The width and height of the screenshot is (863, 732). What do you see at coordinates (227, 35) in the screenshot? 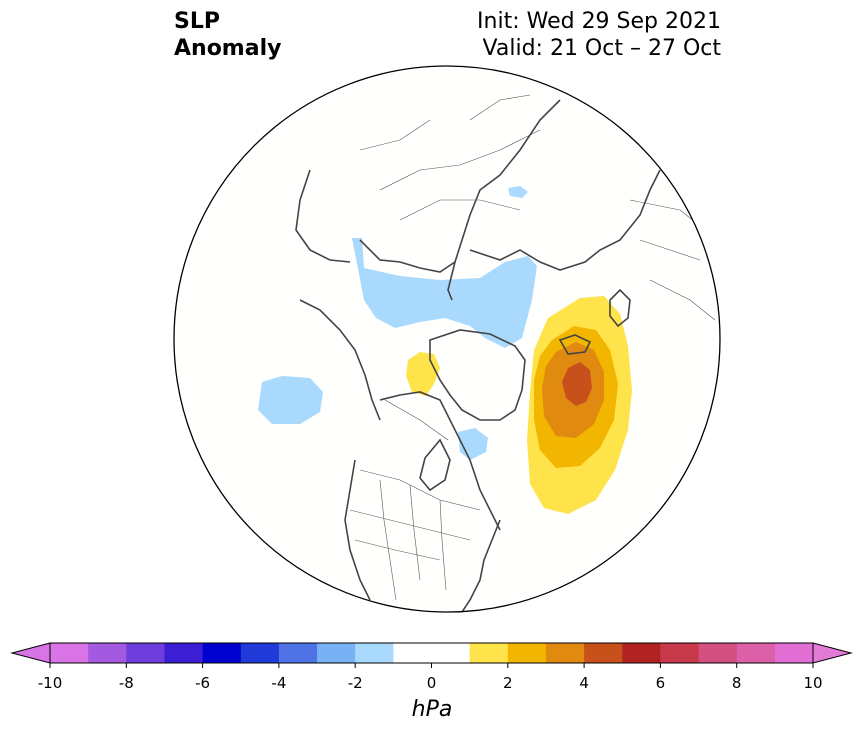
I see `map-title: SLP Anomaly` at bounding box center [227, 35].